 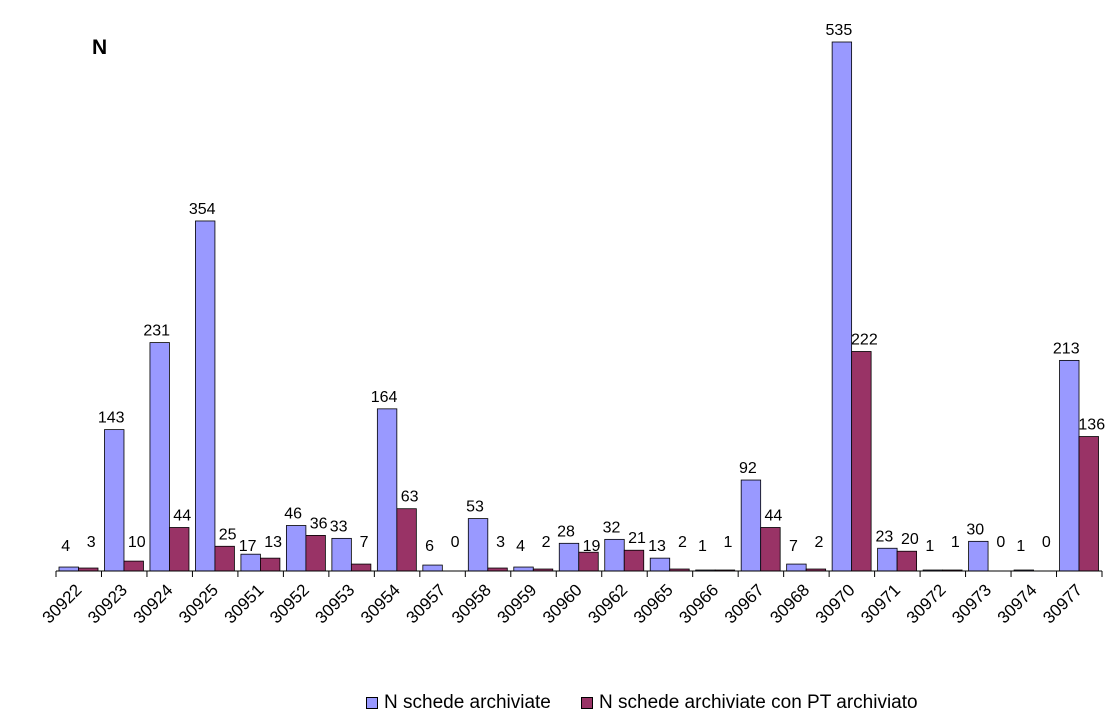 What do you see at coordinates (471, 603) in the screenshot?
I see `x-tick-label-30958: 30958` at bounding box center [471, 603].